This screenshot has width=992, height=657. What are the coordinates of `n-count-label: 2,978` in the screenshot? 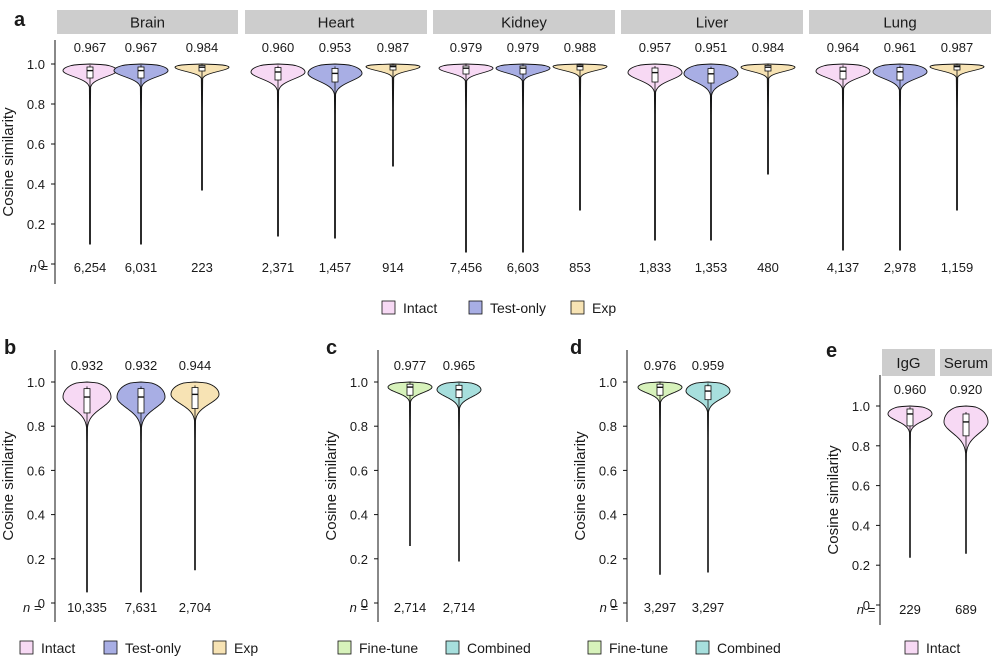 It's located at (900, 267).